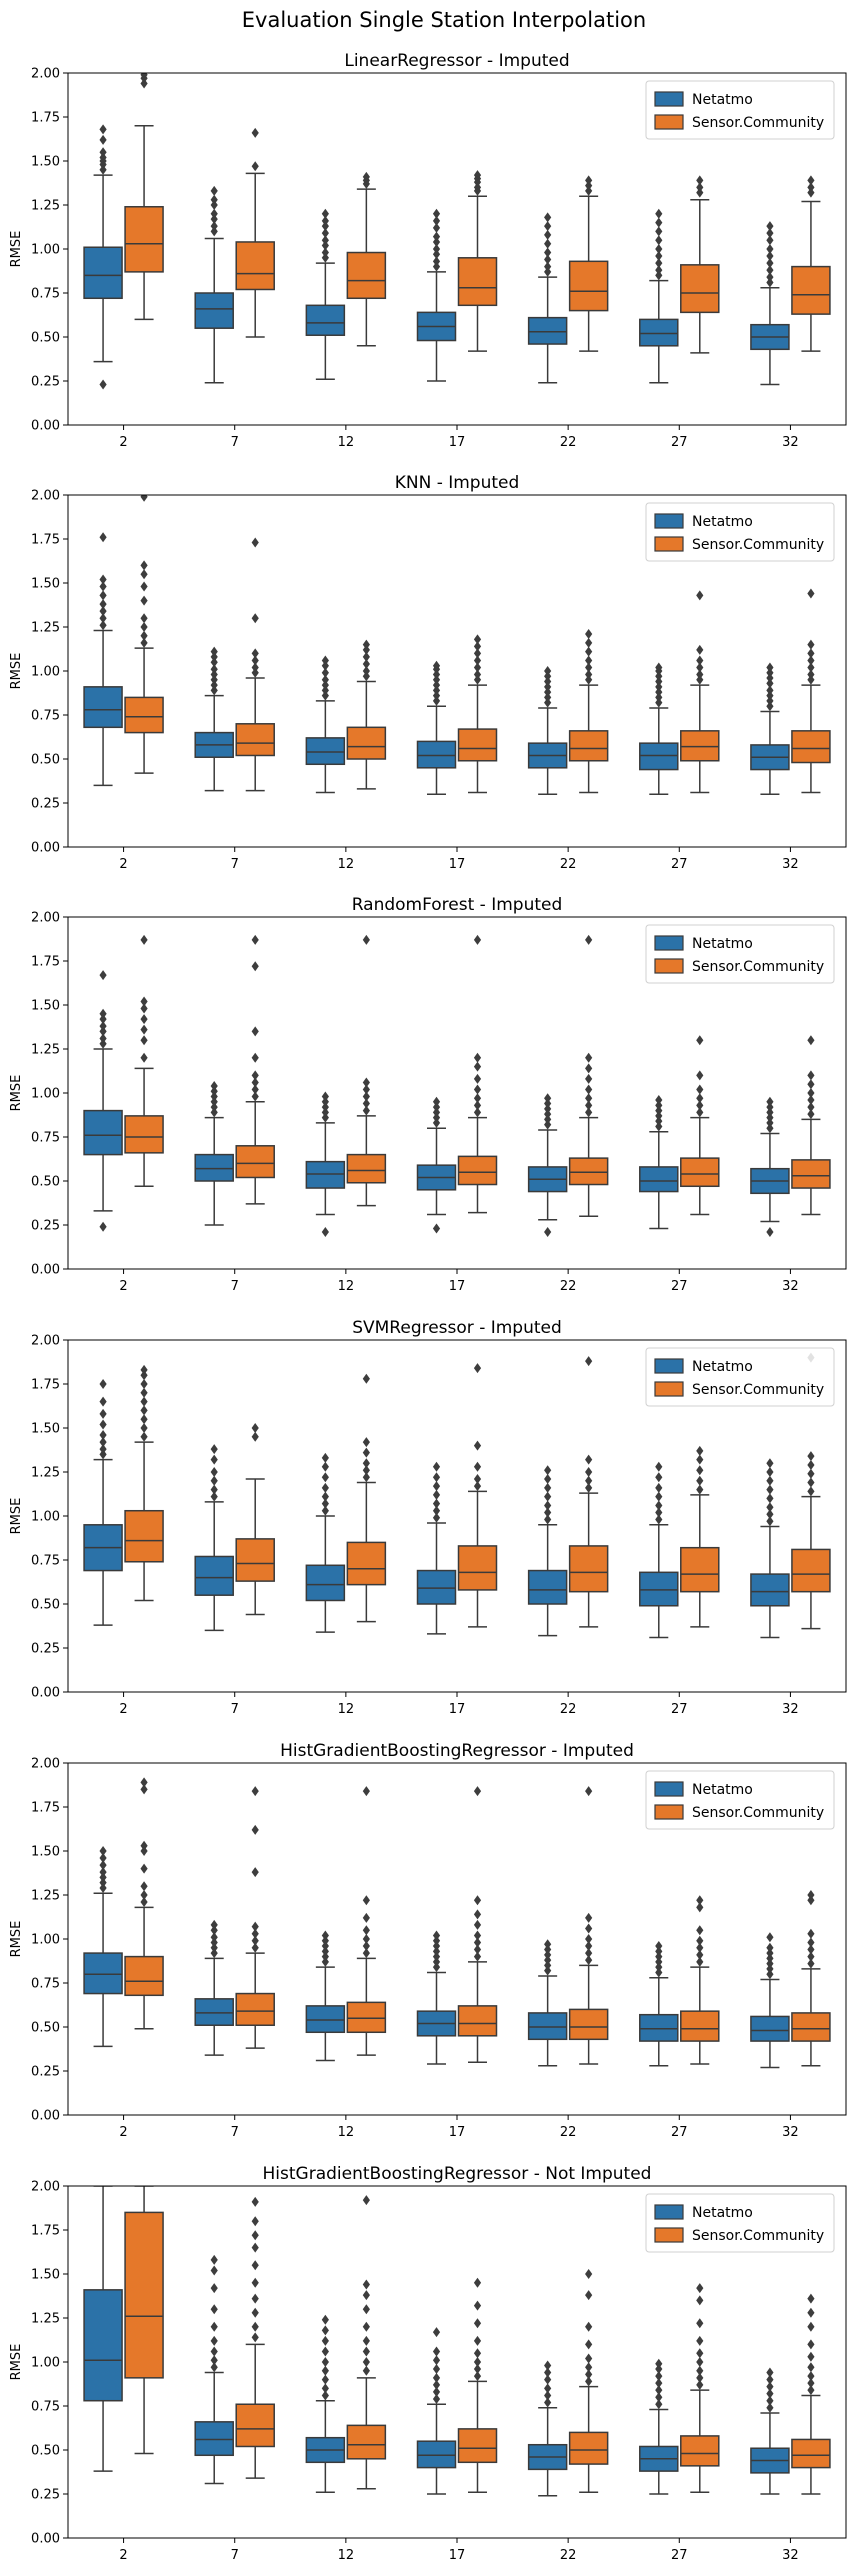 The image size is (855, 2571). What do you see at coordinates (45, 338) in the screenshot?
I see `y-tick-label: 0.50` at bounding box center [45, 338].